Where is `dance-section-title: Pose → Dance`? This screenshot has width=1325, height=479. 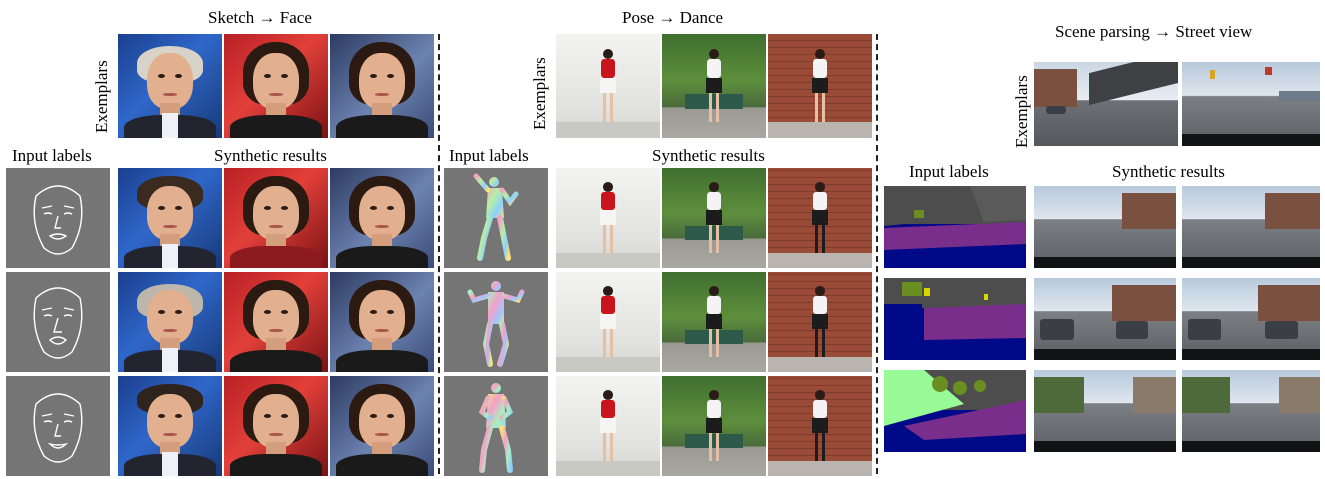 dance-section-title: Pose → Dance is located at coordinates (673, 17).